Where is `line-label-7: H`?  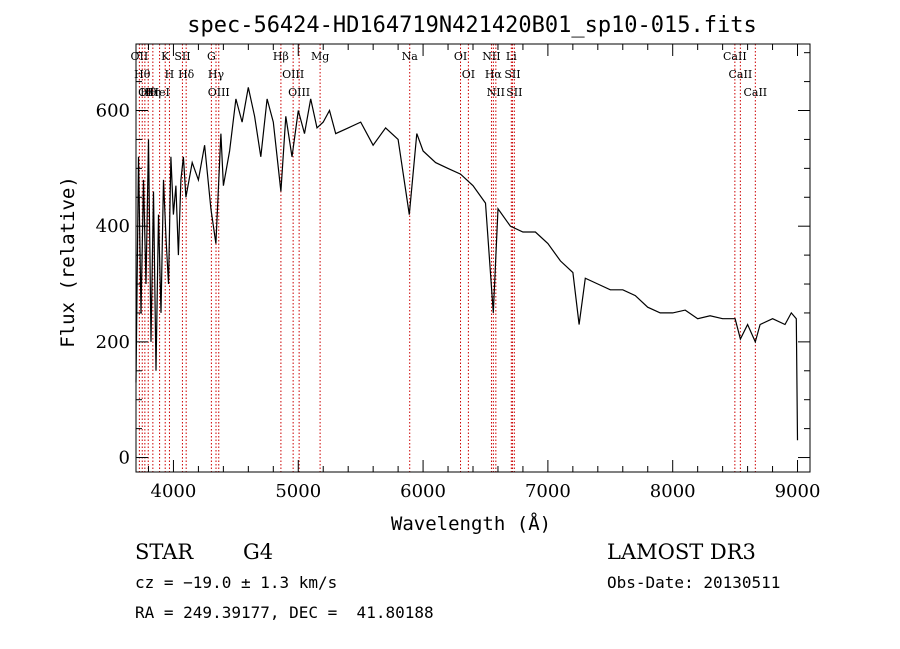
line-label-7: H is located at coordinates (170, 74).